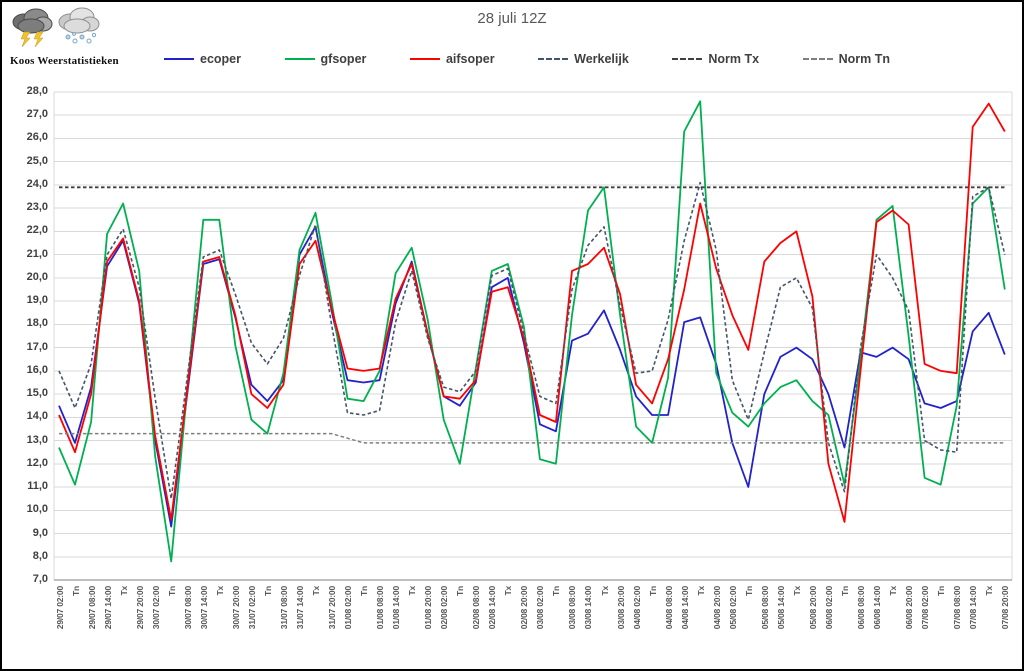 This screenshot has height=671, width=1024. I want to click on x-tick-label: 01/08 14:00, so click(396, 608).